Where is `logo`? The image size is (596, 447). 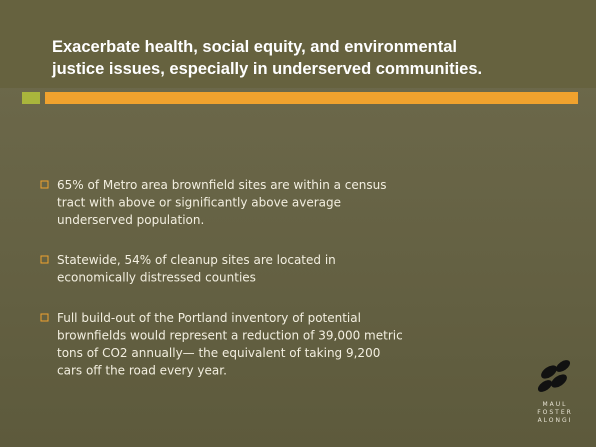
logo is located at coordinates (554, 376).